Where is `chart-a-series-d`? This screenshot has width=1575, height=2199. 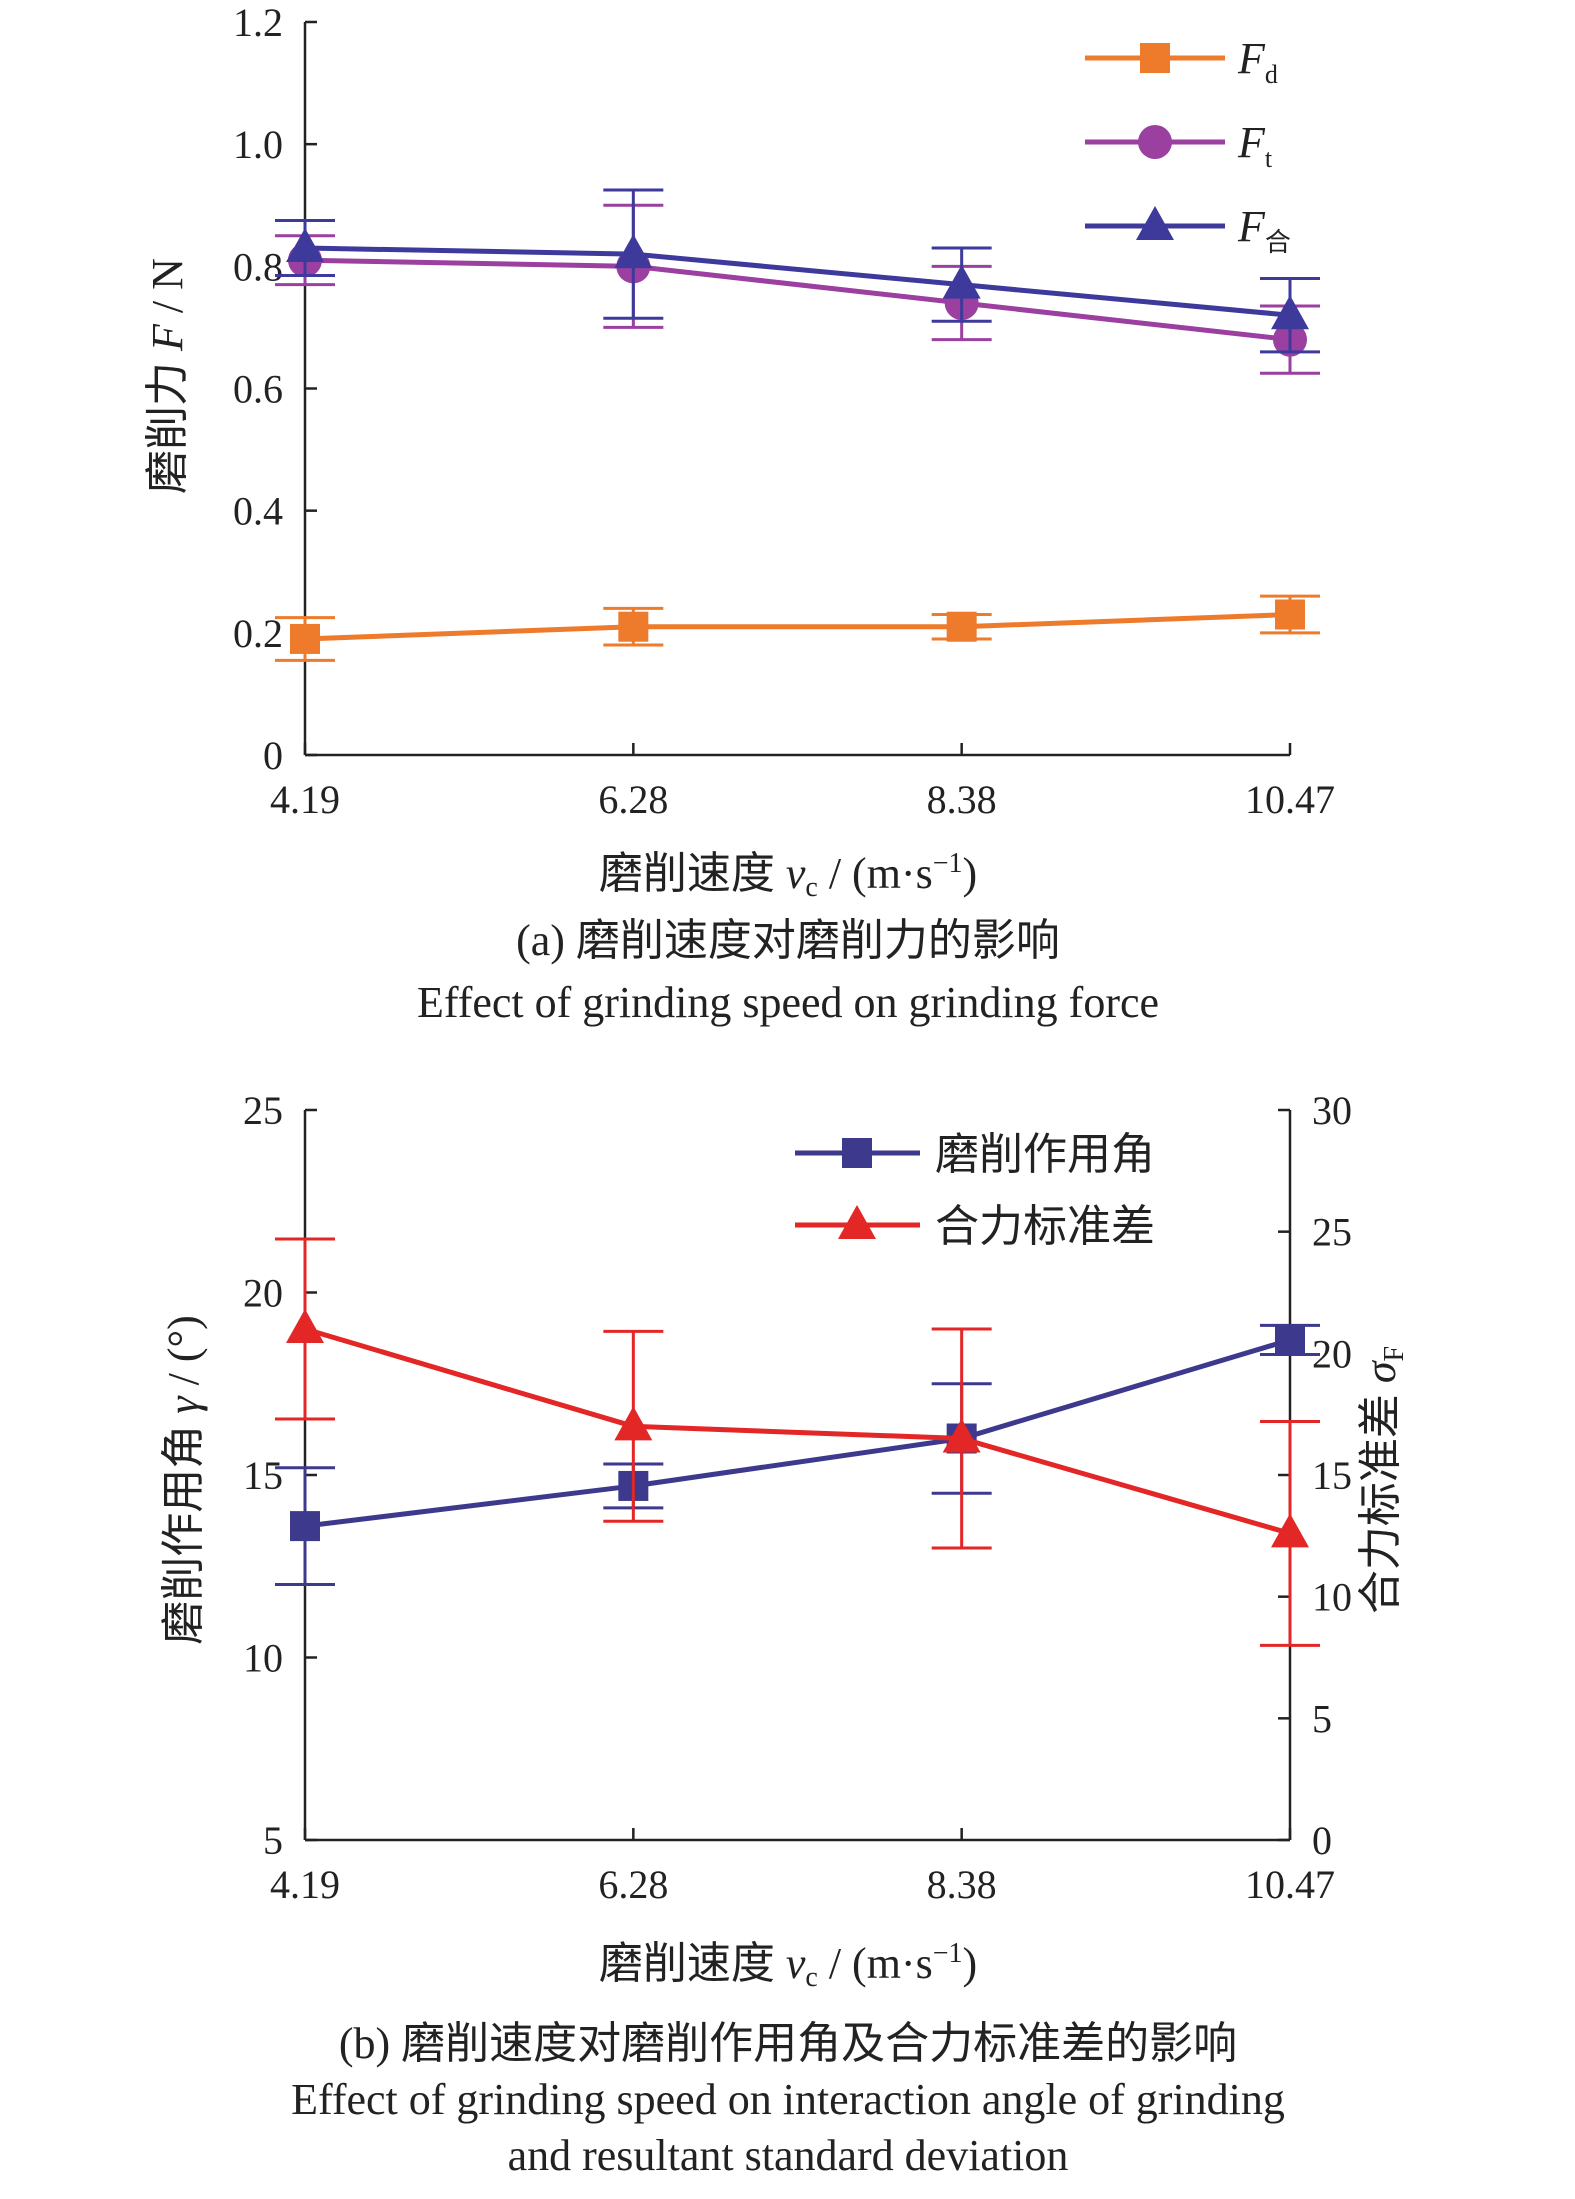 chart-a-series-d is located at coordinates (797, 628).